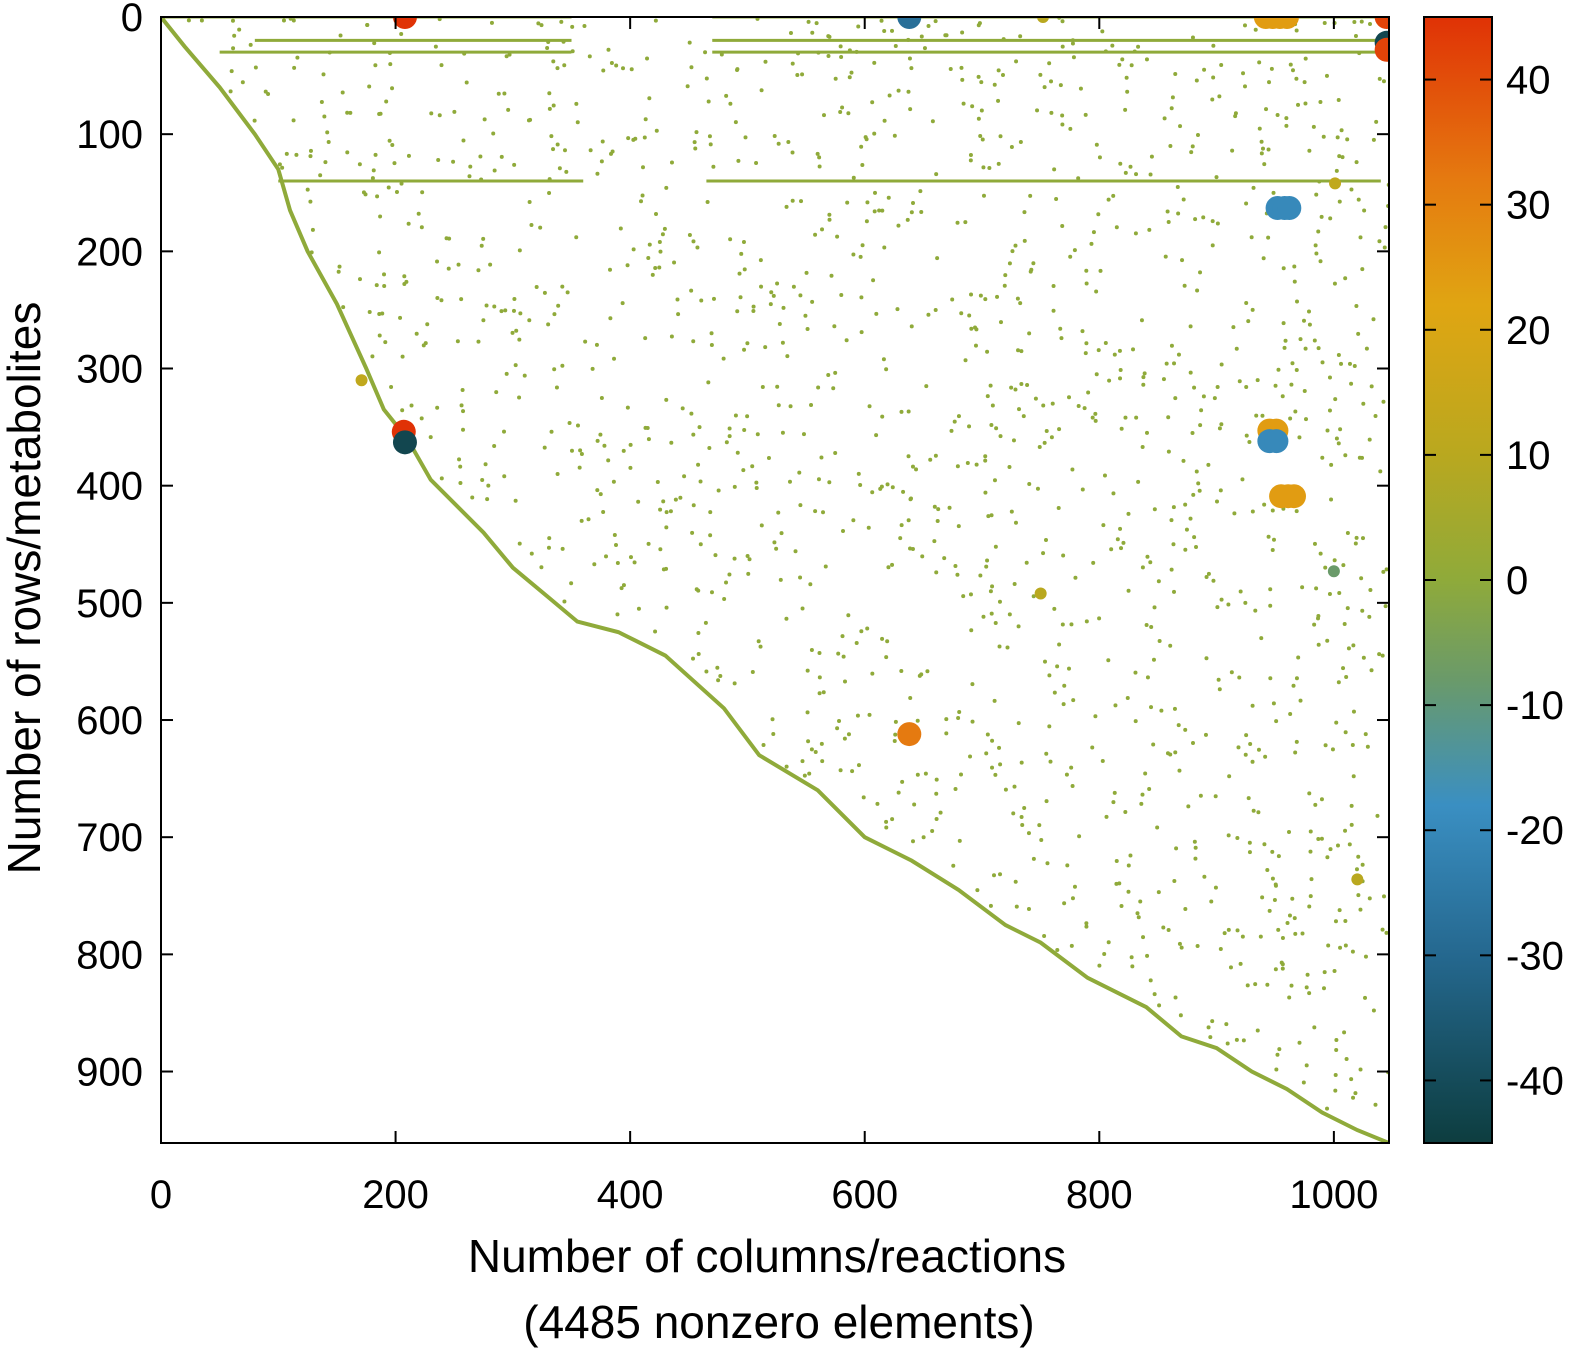 This screenshot has height=1365, width=1587. Describe the element at coordinates (161, 1195) in the screenshot. I see `x-tick-label: 0` at that location.